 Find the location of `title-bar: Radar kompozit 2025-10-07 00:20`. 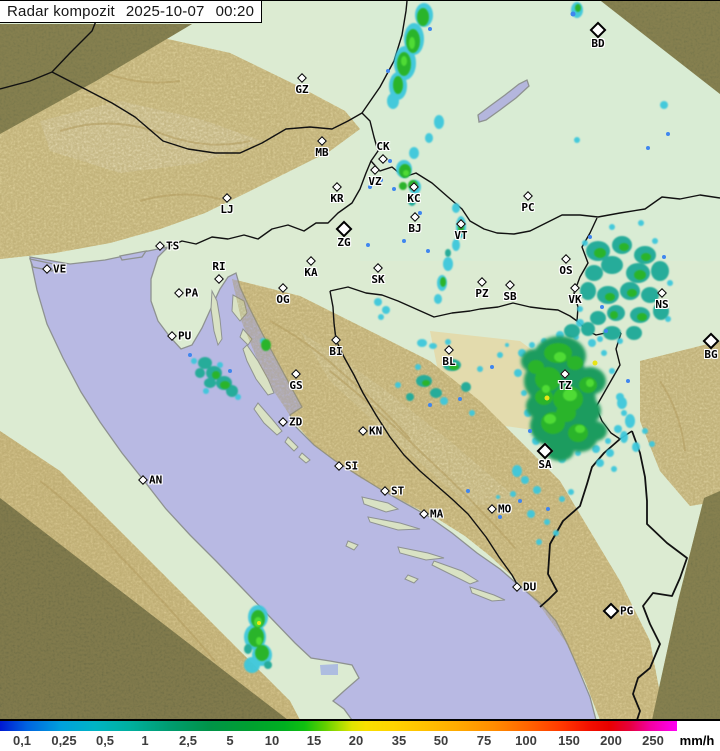

title-bar: Radar kompozit 2025-10-07 00:20 is located at coordinates (131, 12).